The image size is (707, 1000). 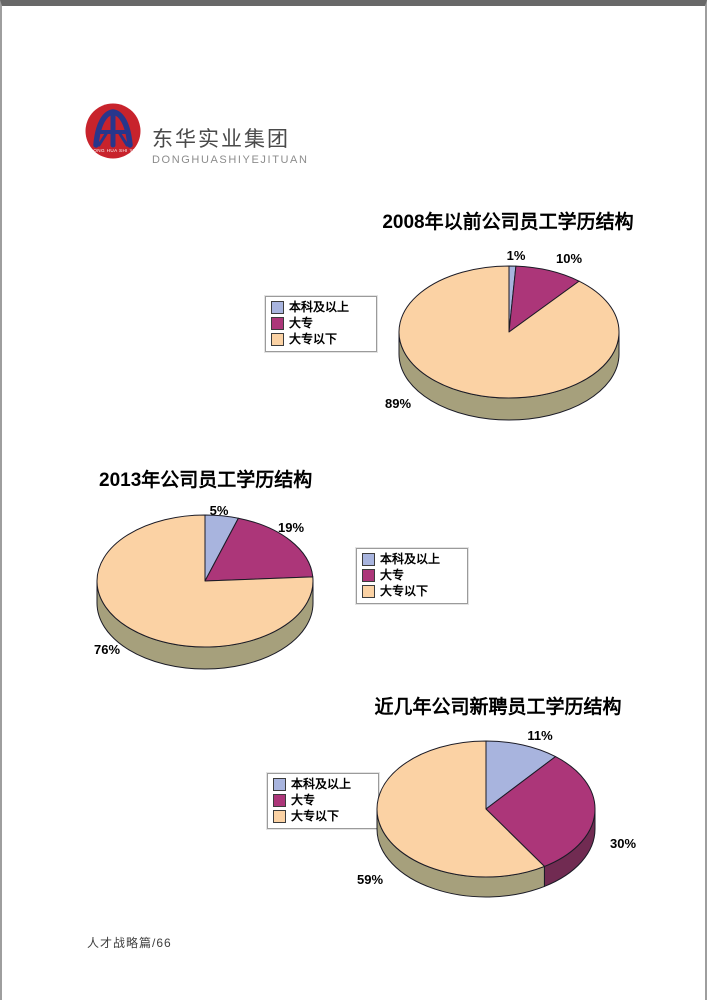 I want to click on pie-percent-label: 30%, so click(x=623, y=843).